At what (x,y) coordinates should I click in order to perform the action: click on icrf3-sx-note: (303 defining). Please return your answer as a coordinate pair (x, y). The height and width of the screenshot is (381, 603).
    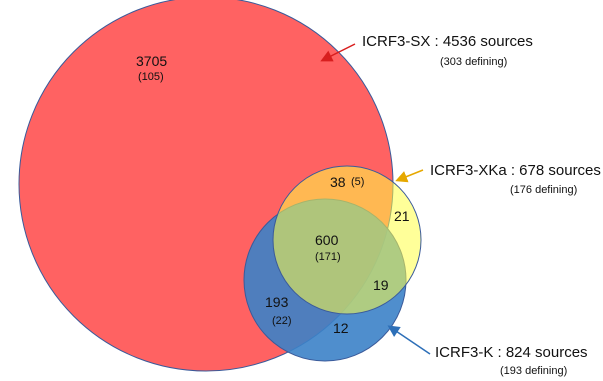
    Looking at the image, I should click on (474, 62).